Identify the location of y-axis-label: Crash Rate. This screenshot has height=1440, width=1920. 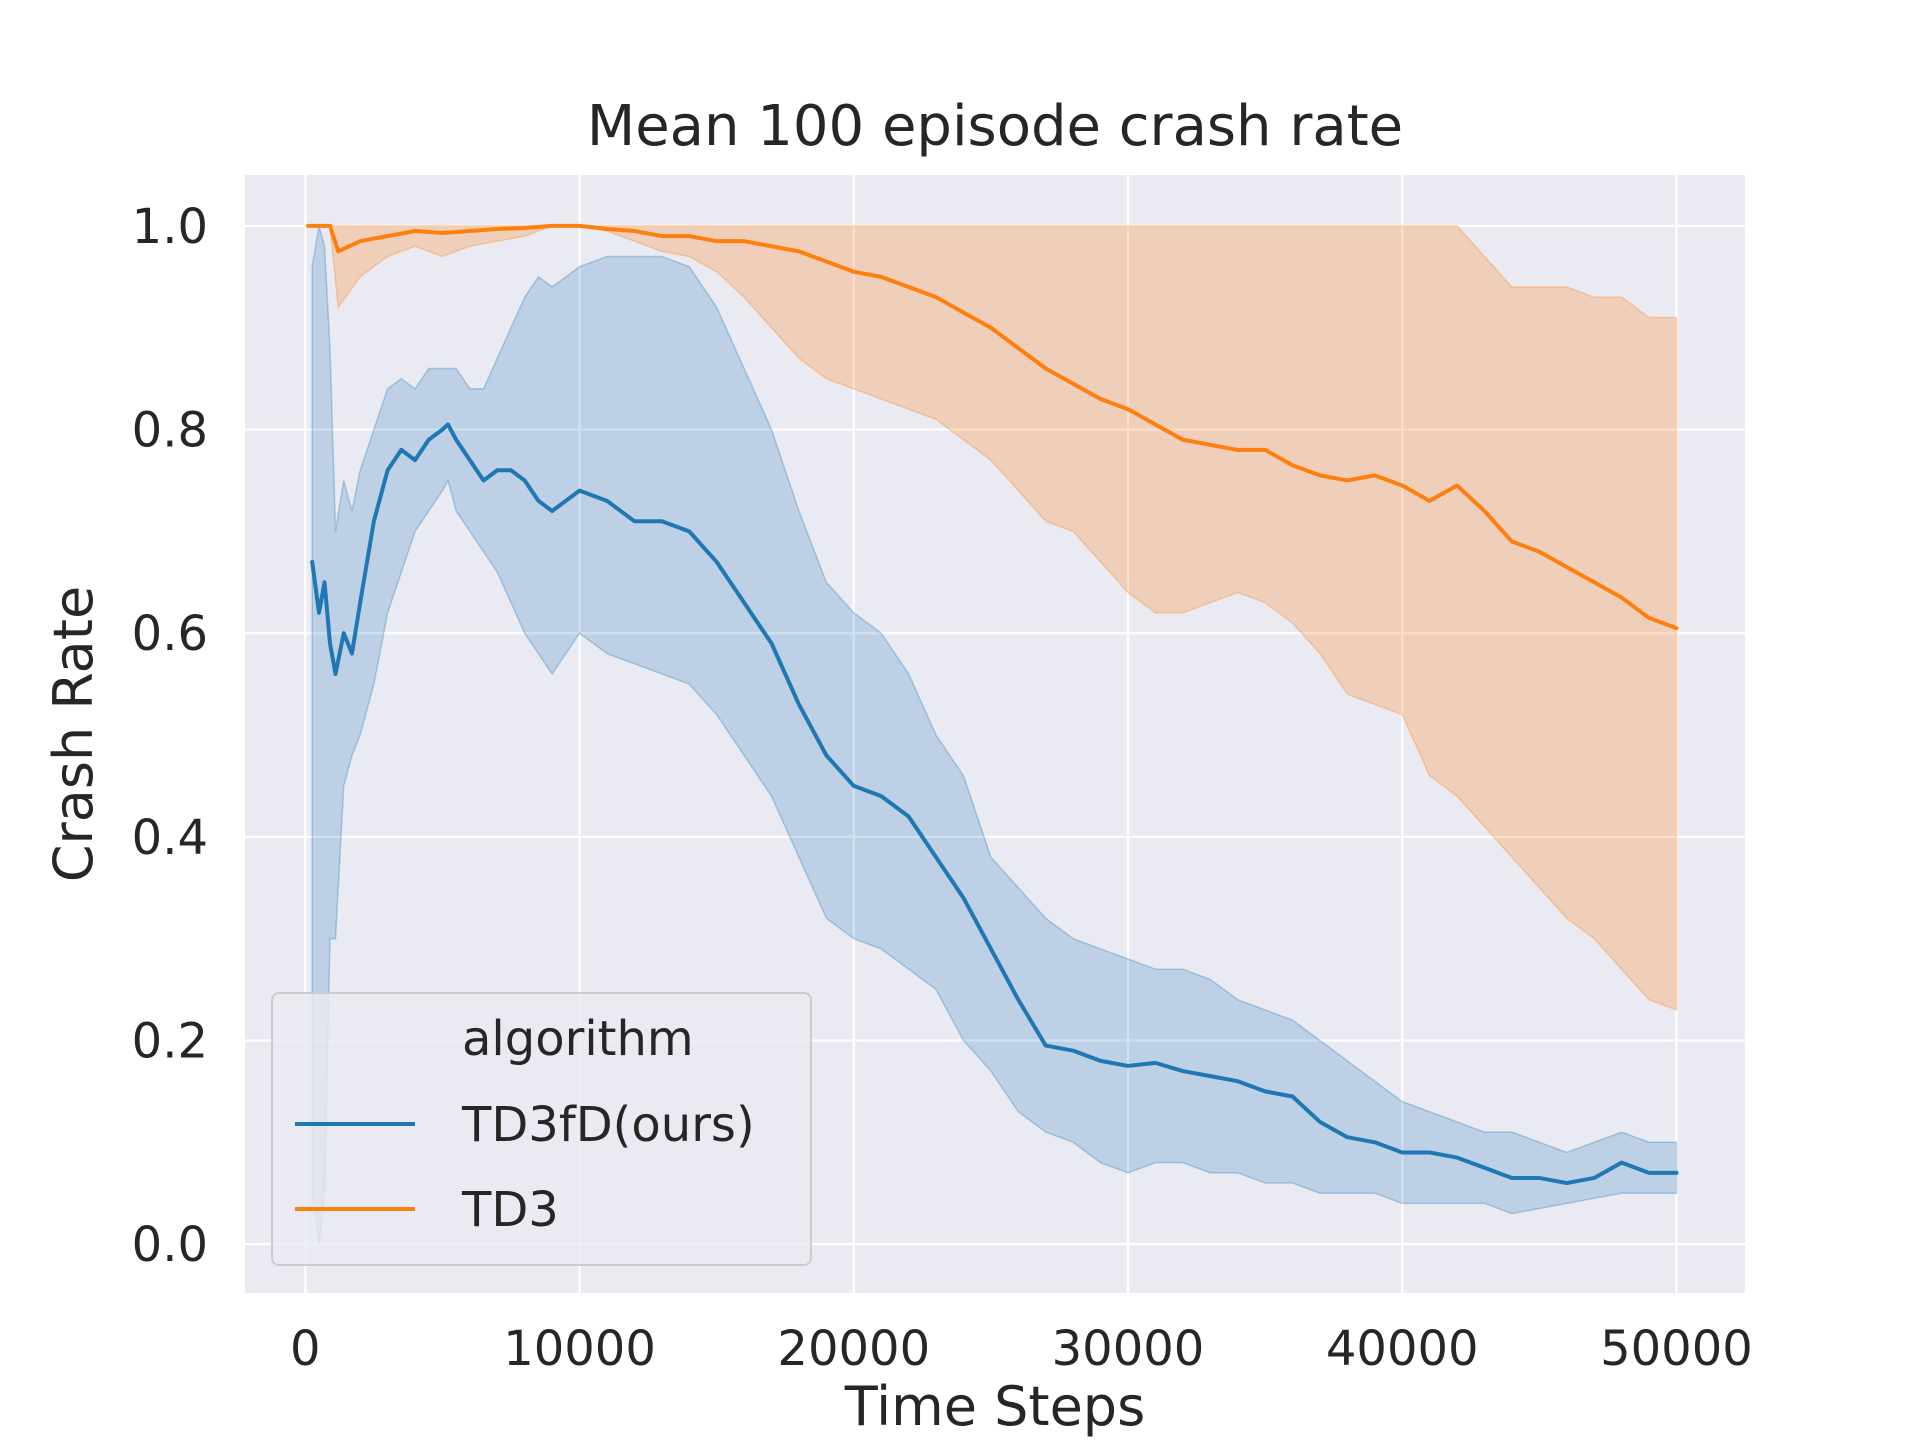
(73, 734).